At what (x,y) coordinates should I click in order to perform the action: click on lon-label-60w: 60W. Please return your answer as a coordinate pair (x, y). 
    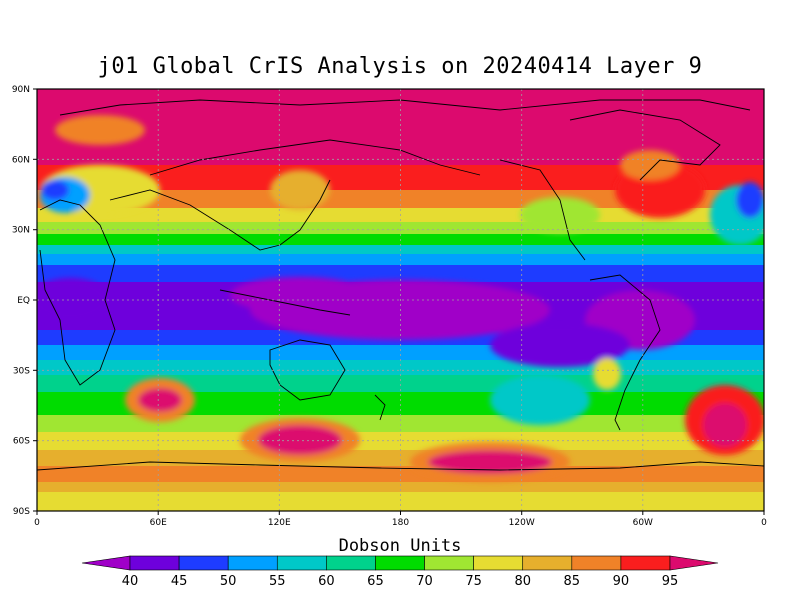
    Looking at the image, I should click on (643, 523).